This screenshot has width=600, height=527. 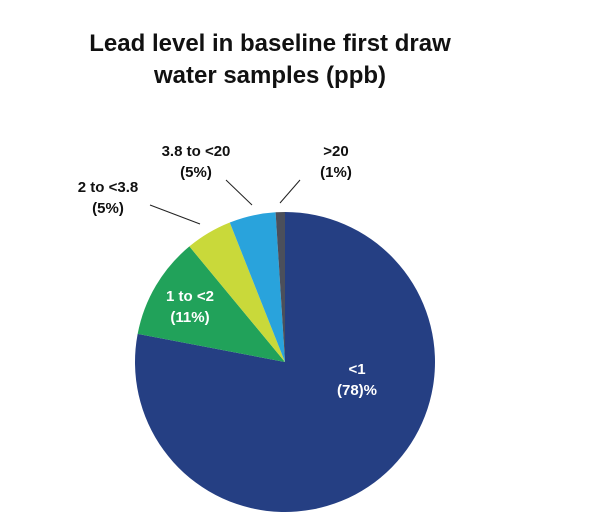 What do you see at coordinates (190, 296) in the screenshot?
I see `slice-label: 1 to <2` at bounding box center [190, 296].